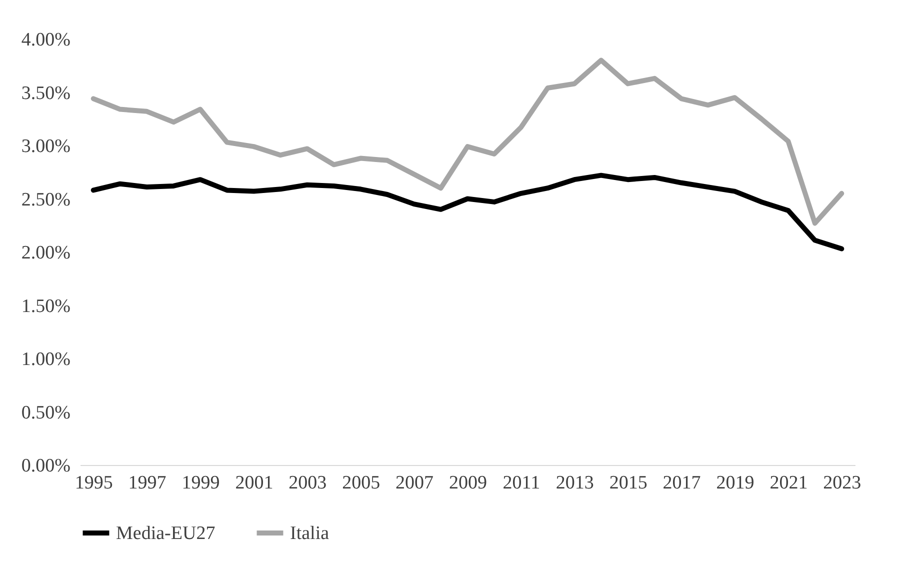 This screenshot has width=905, height=573. What do you see at coordinates (46, 146) in the screenshot?
I see `y-tick-label: 3.00%` at bounding box center [46, 146].